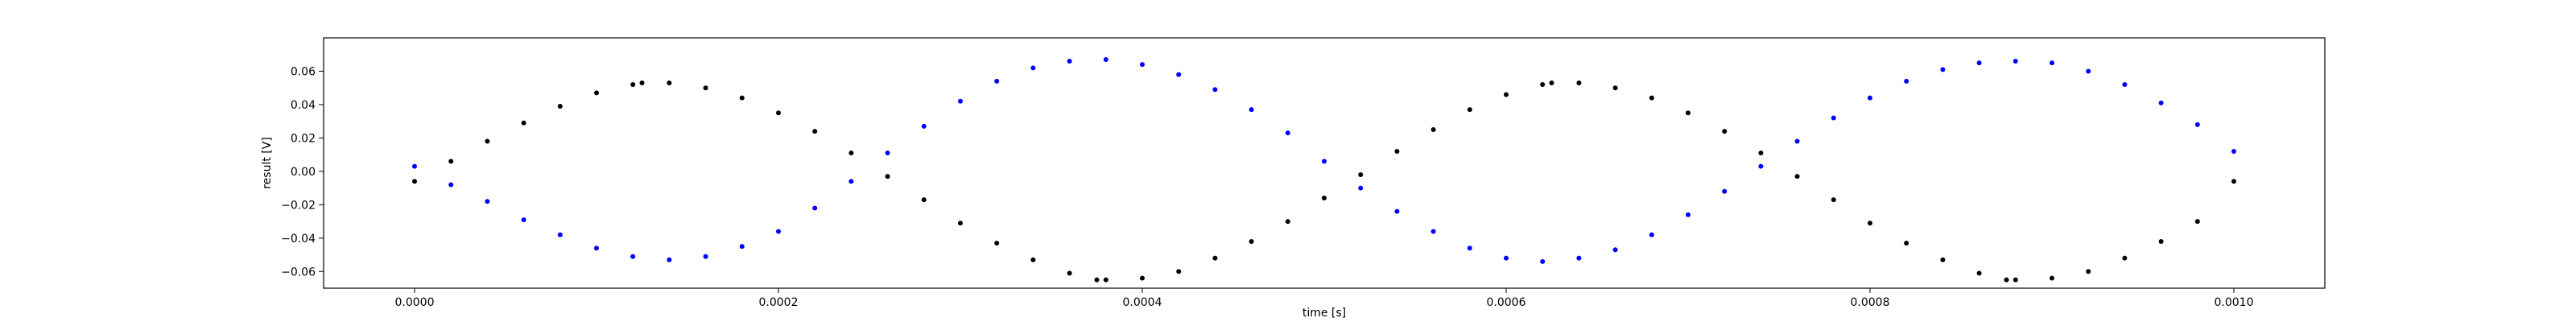  What do you see at coordinates (303, 106) in the screenshot?
I see `y-tick-label: 0.04` at bounding box center [303, 106].